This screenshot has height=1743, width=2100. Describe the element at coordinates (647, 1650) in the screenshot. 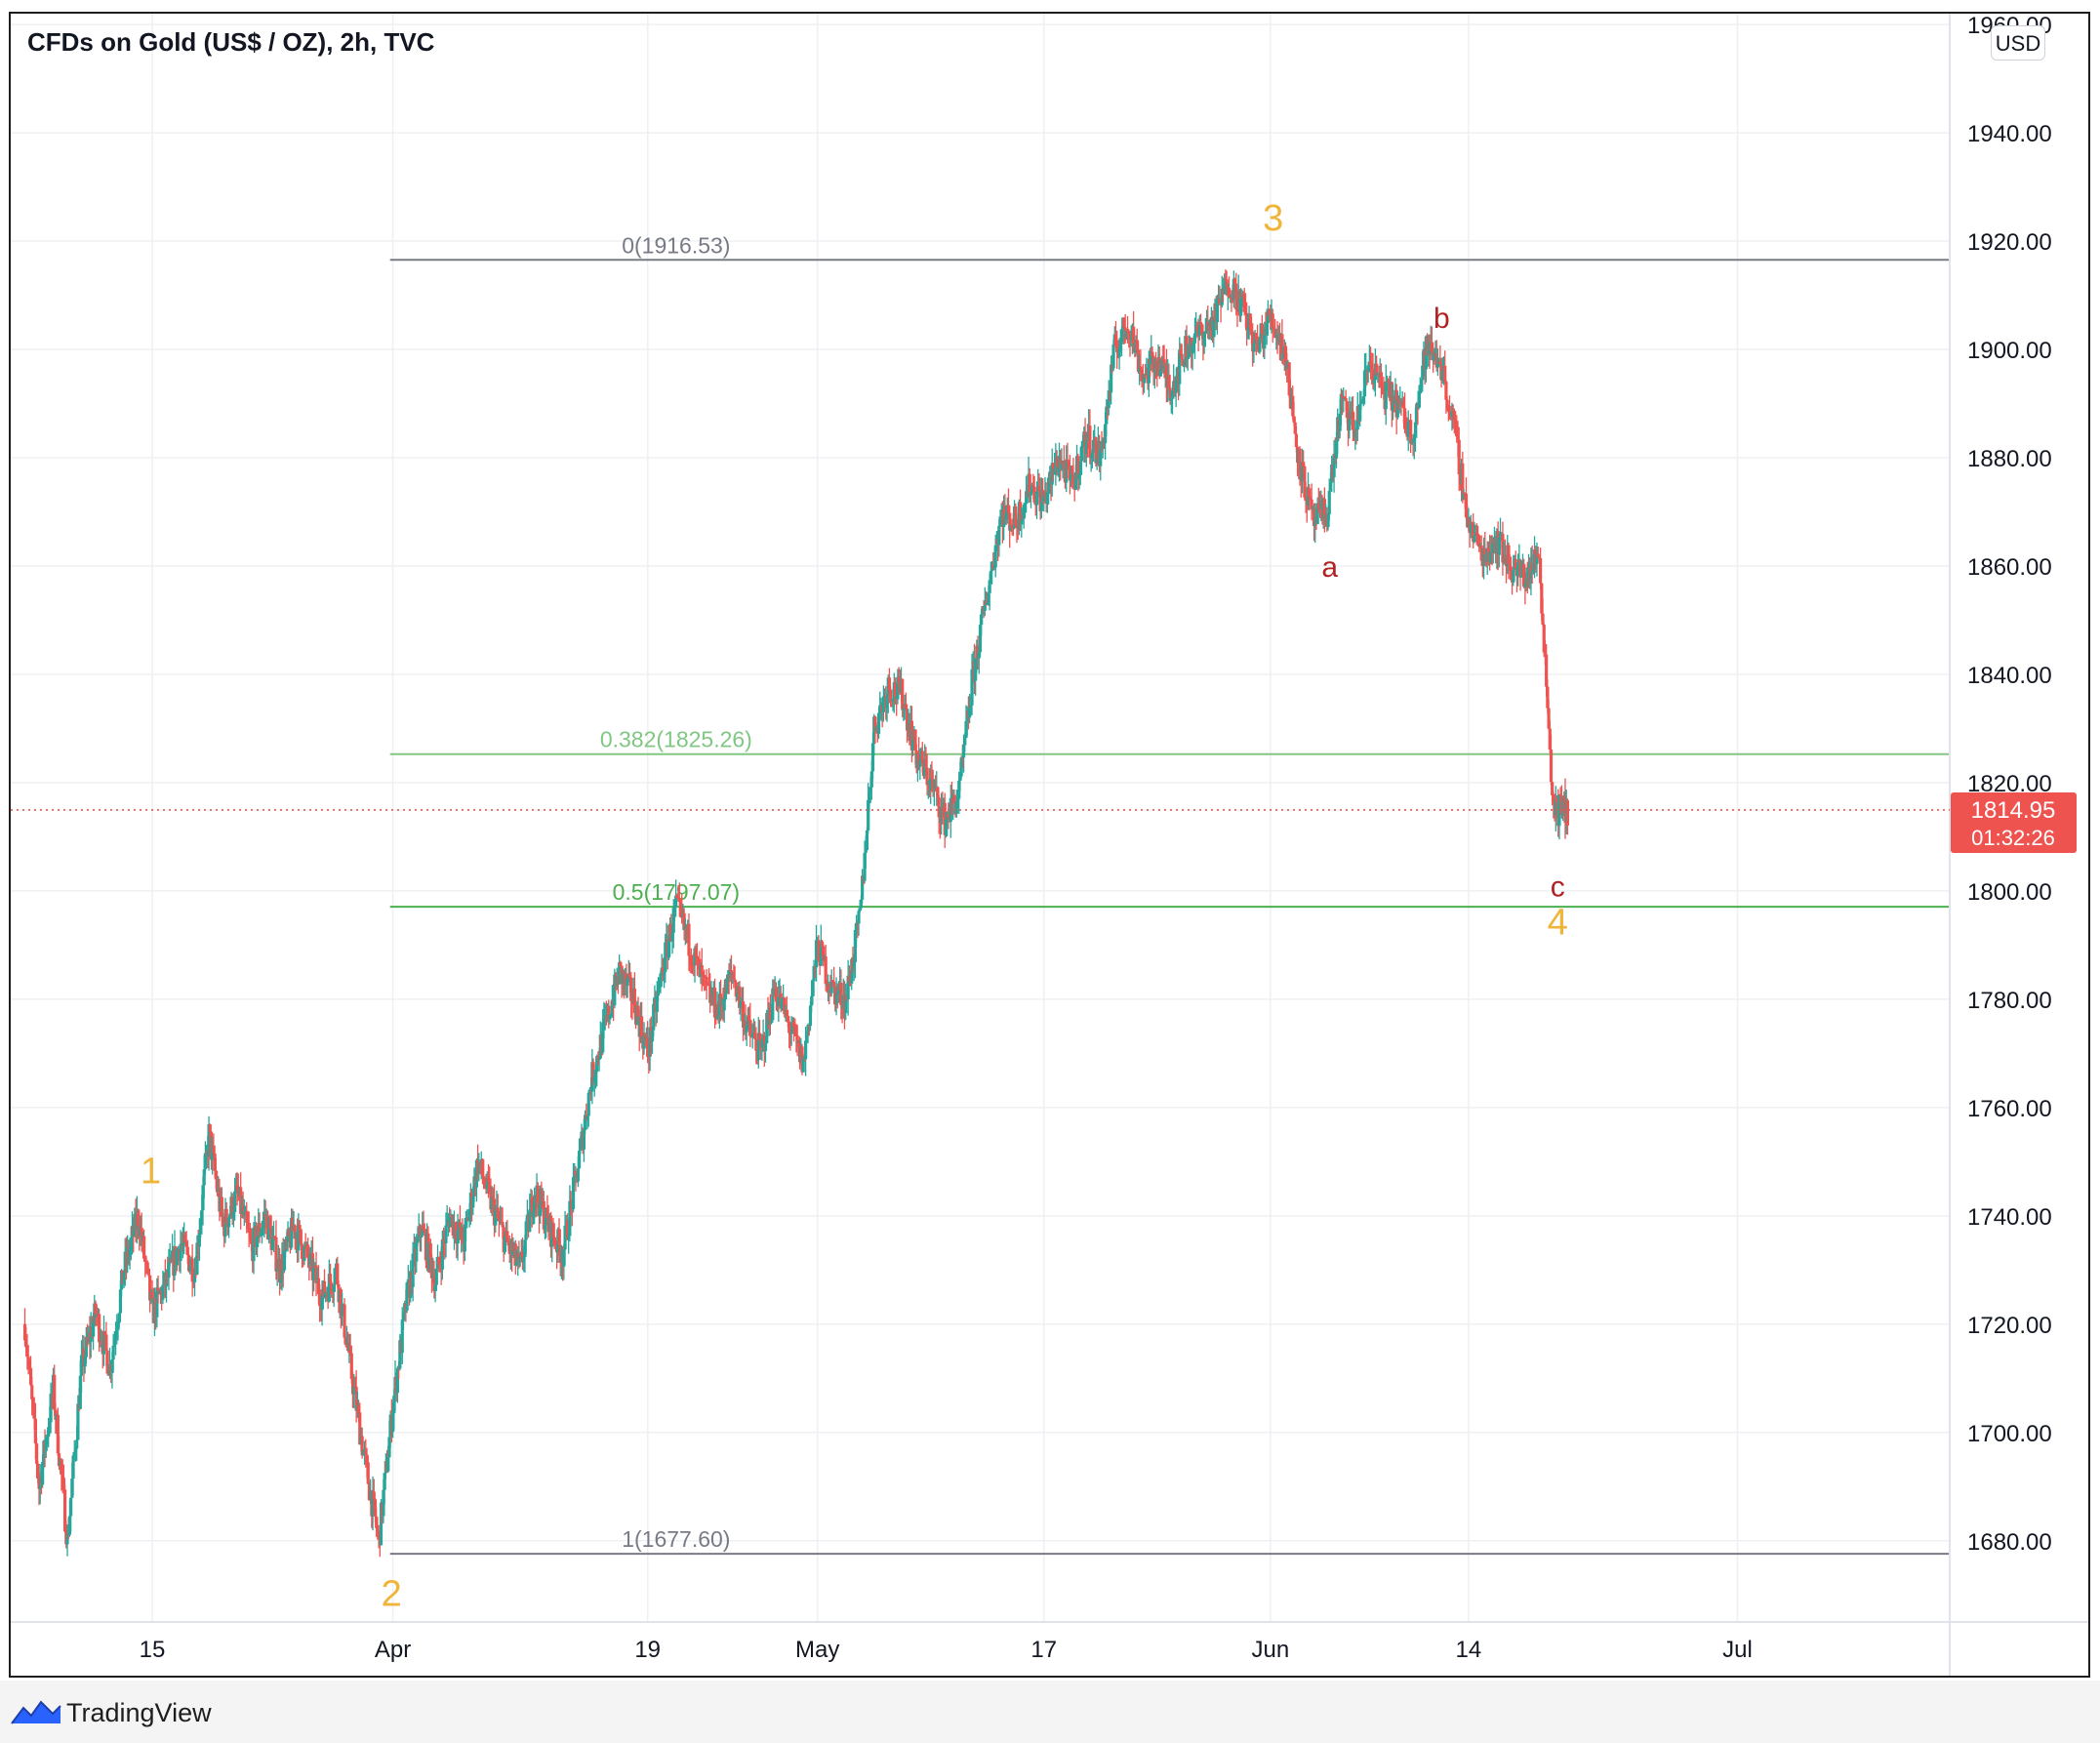

I see `x-tick-label: 19` at that location.